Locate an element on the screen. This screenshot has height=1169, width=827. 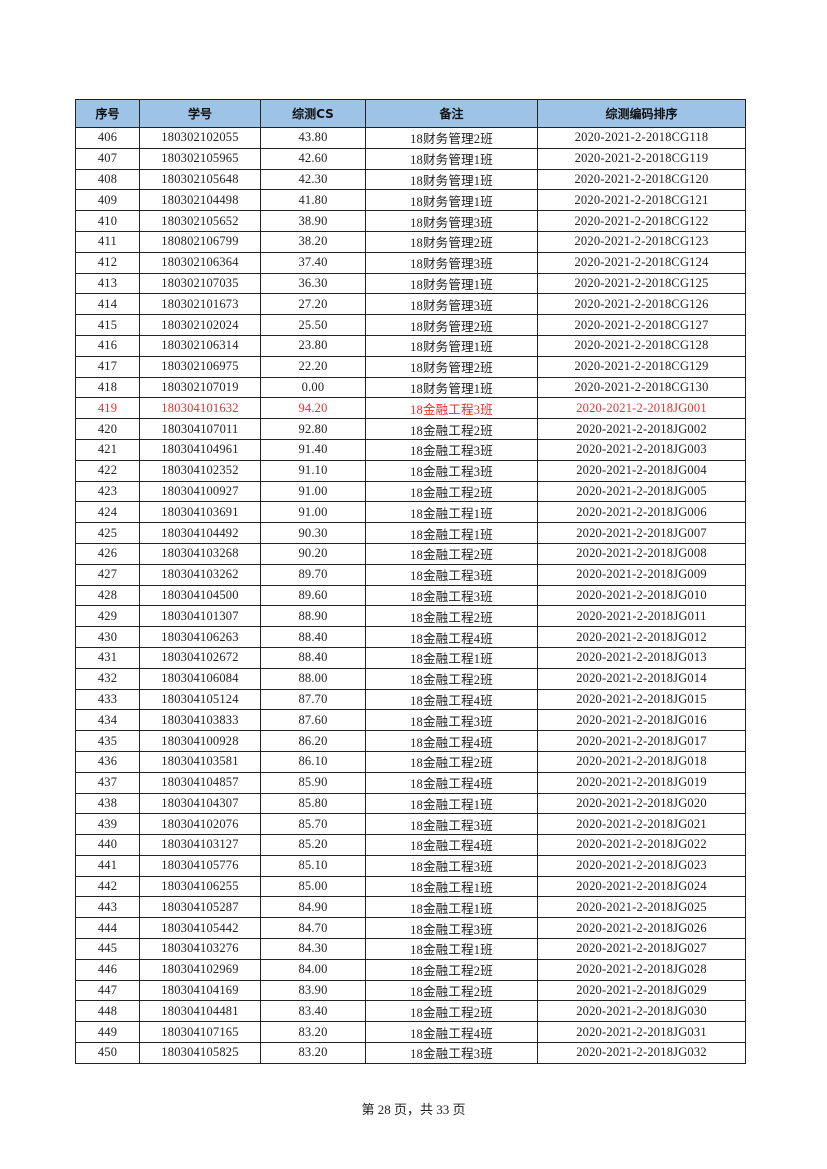
cell-remark: 18金融工程2班 is located at coordinates (451, 678).